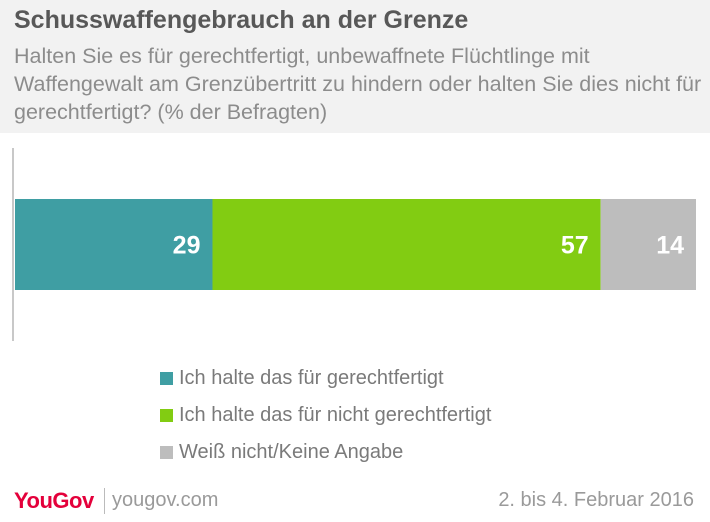 Image resolution: width=710 pixels, height=522 pixels. I want to click on legend-label: Ich halte das für nicht gerechtfertigt, so click(335, 415).